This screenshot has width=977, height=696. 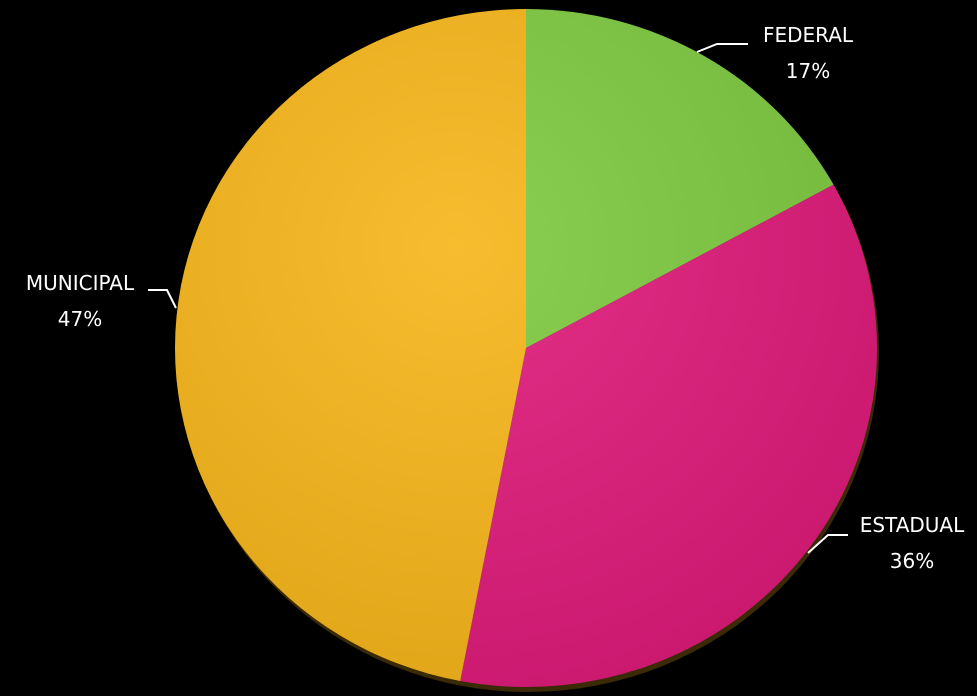 I want to click on leader-line-municipal, so click(x=162, y=299).